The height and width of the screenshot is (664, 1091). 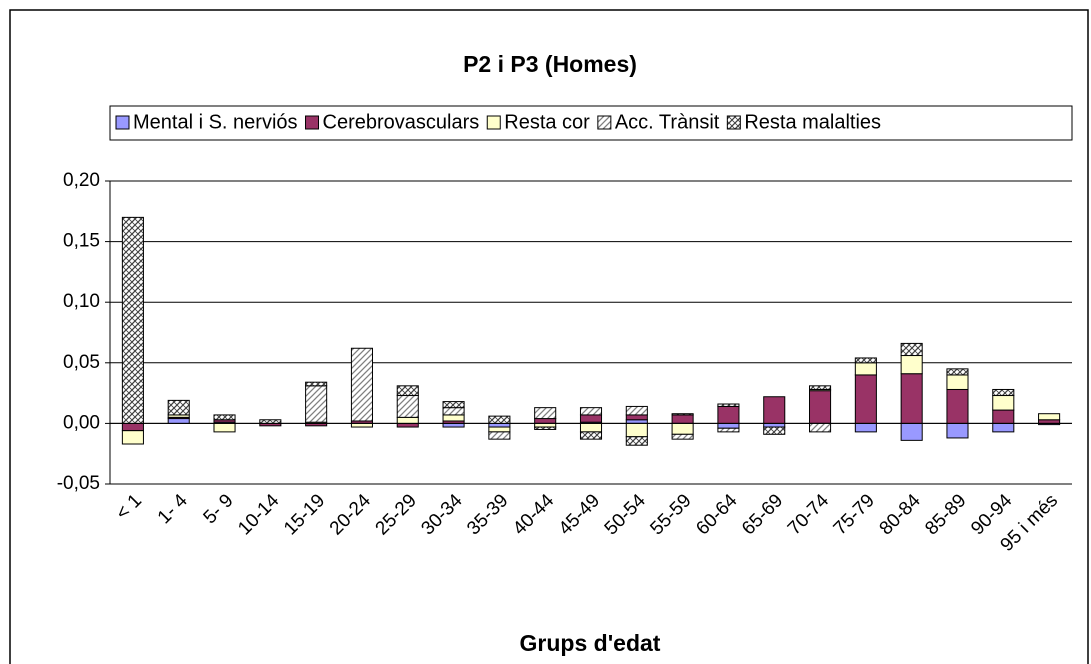 What do you see at coordinates (81, 362) in the screenshot?
I see `y-tick-label: 0,05` at bounding box center [81, 362].